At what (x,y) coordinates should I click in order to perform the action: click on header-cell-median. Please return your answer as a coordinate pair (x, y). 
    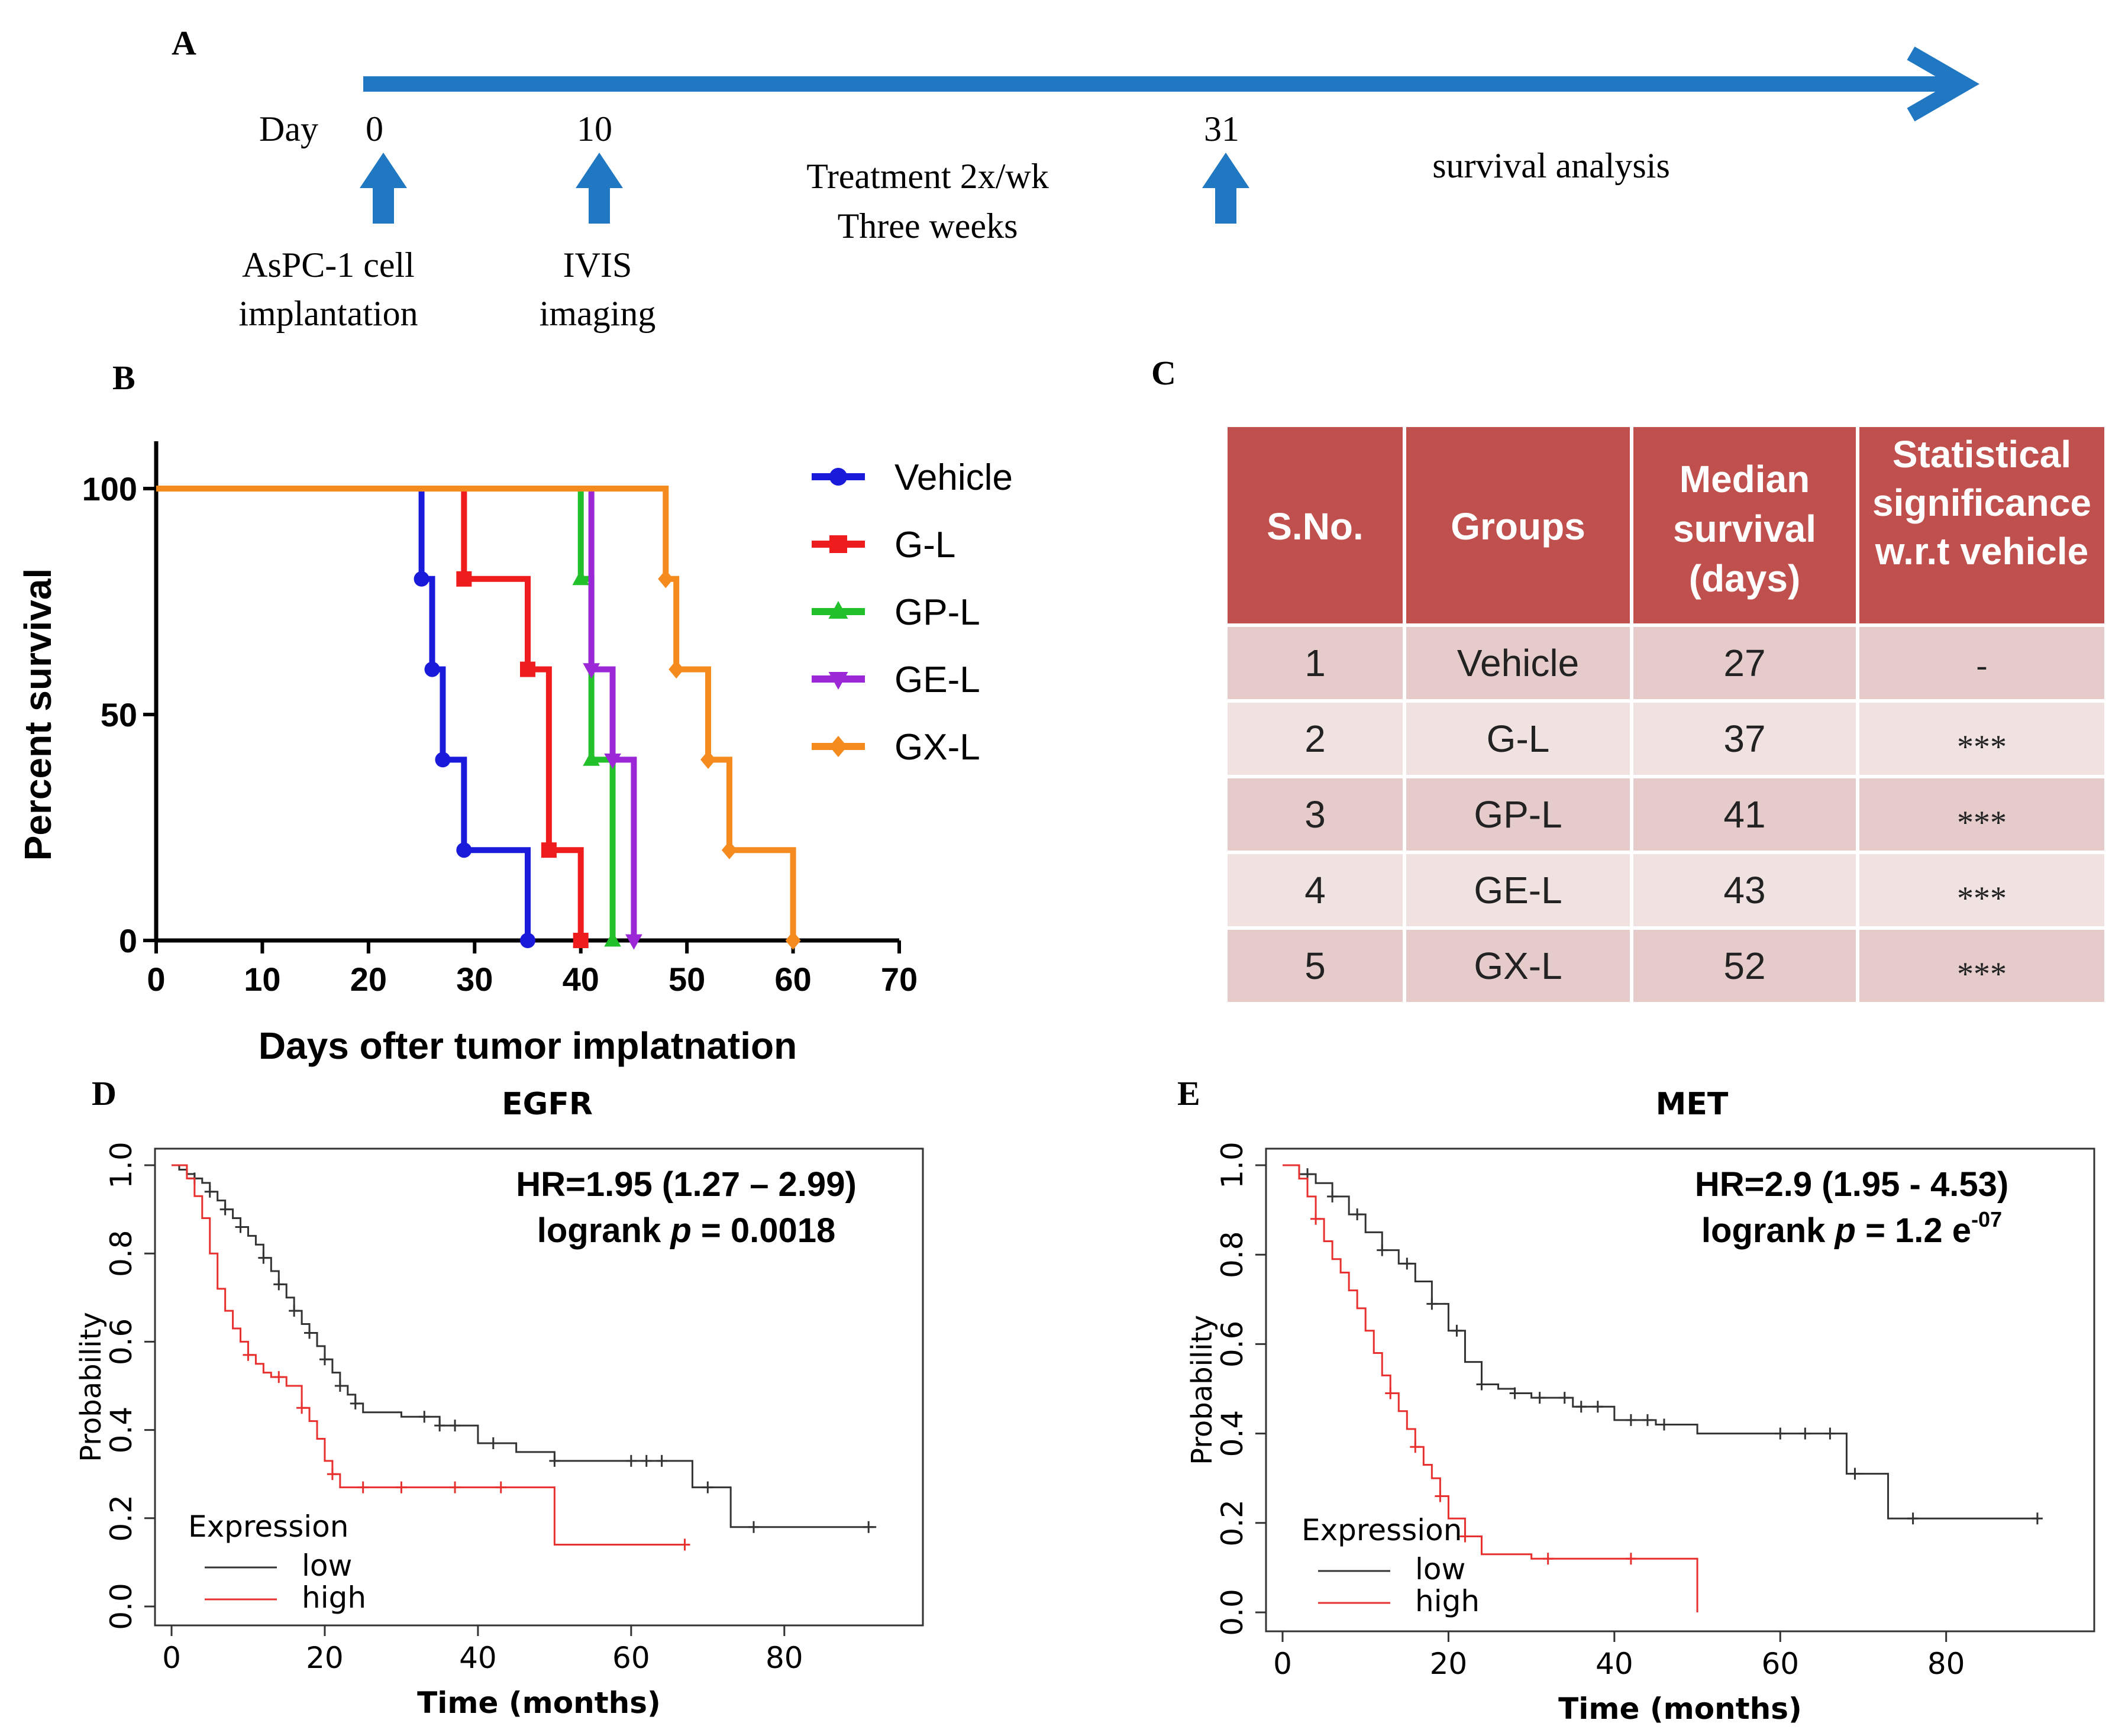
    Looking at the image, I should click on (1745, 525).